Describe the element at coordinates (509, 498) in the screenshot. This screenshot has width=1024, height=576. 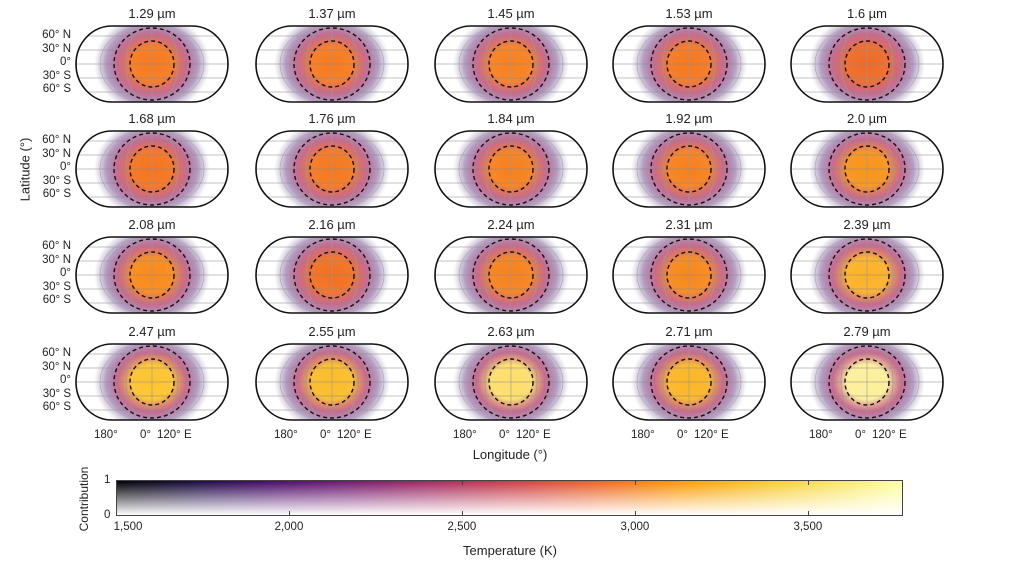
I see `colorbar` at that location.